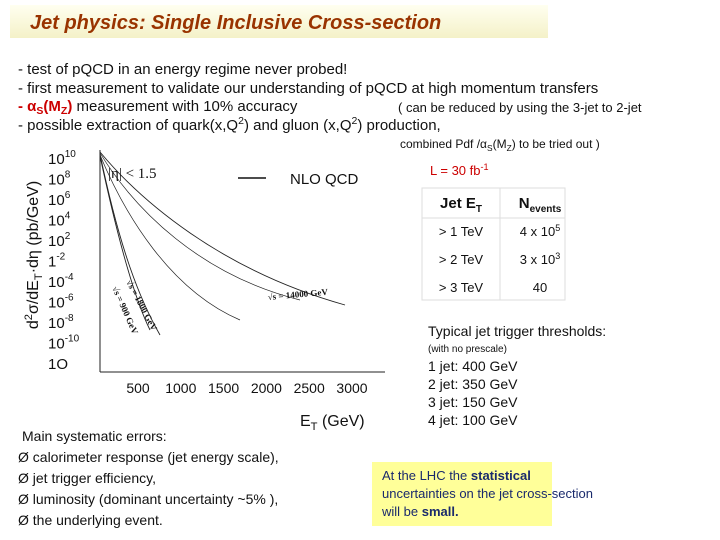  I want to click on table-cell: 4 x 10⁵, so click(540, 231).